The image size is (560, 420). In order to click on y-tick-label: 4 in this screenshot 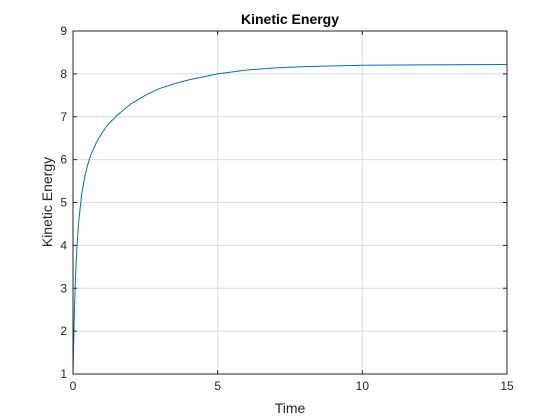, I will do `click(63, 245)`.